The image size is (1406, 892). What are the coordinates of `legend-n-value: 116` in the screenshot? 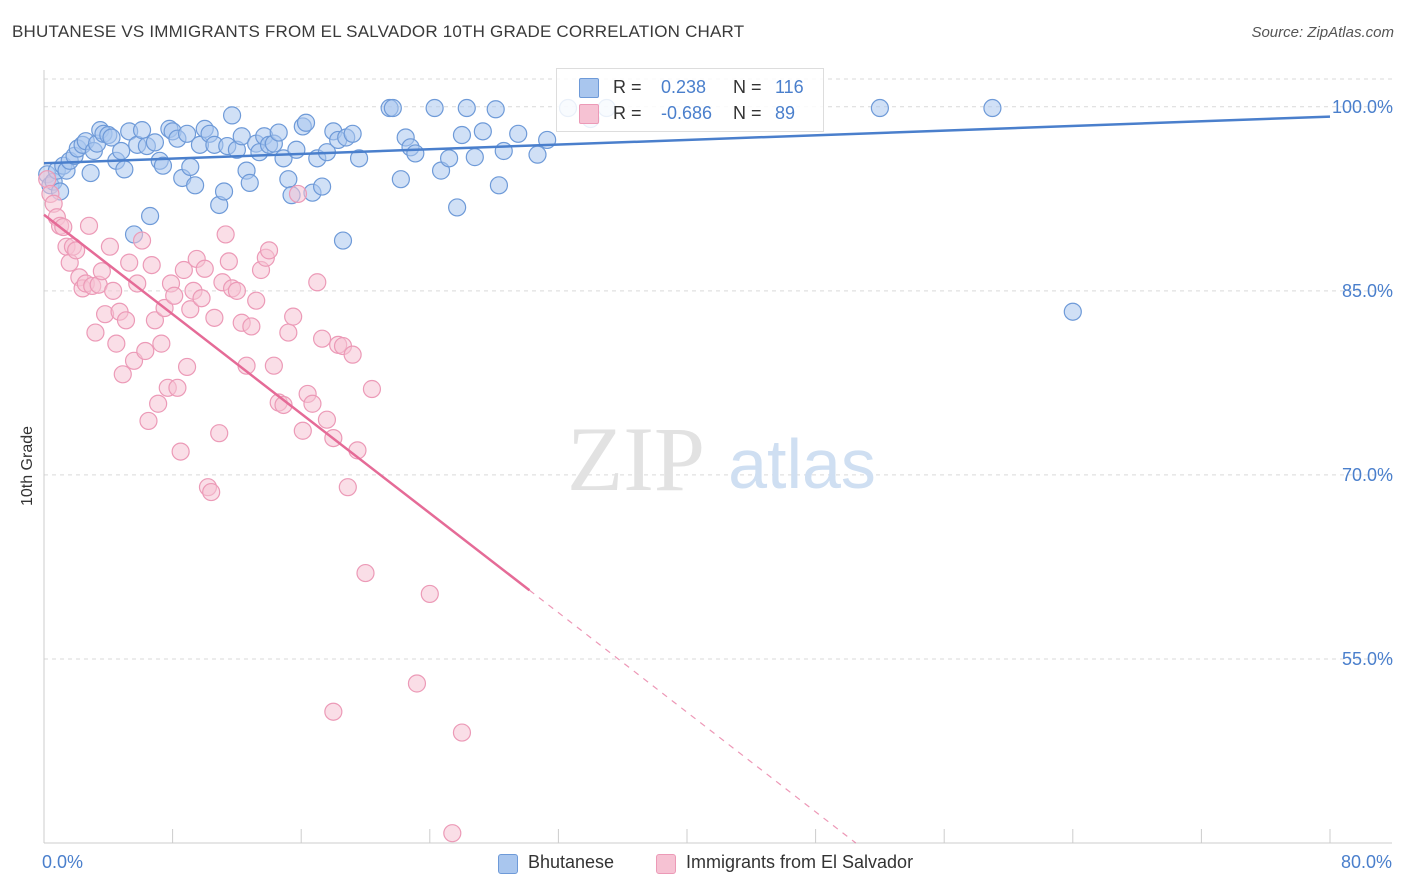 It's located at (789, 87).